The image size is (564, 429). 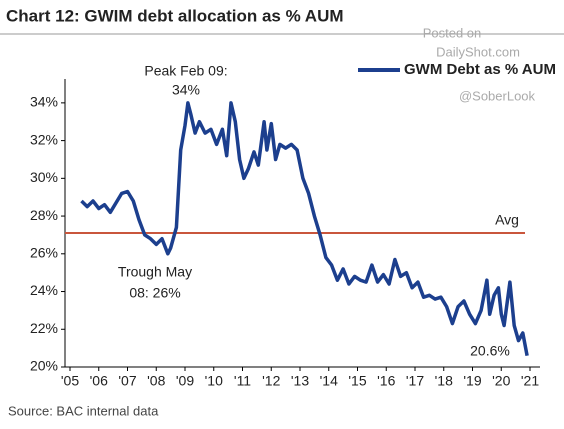 I want to click on annotation: 08: 26%, so click(x=154, y=293).